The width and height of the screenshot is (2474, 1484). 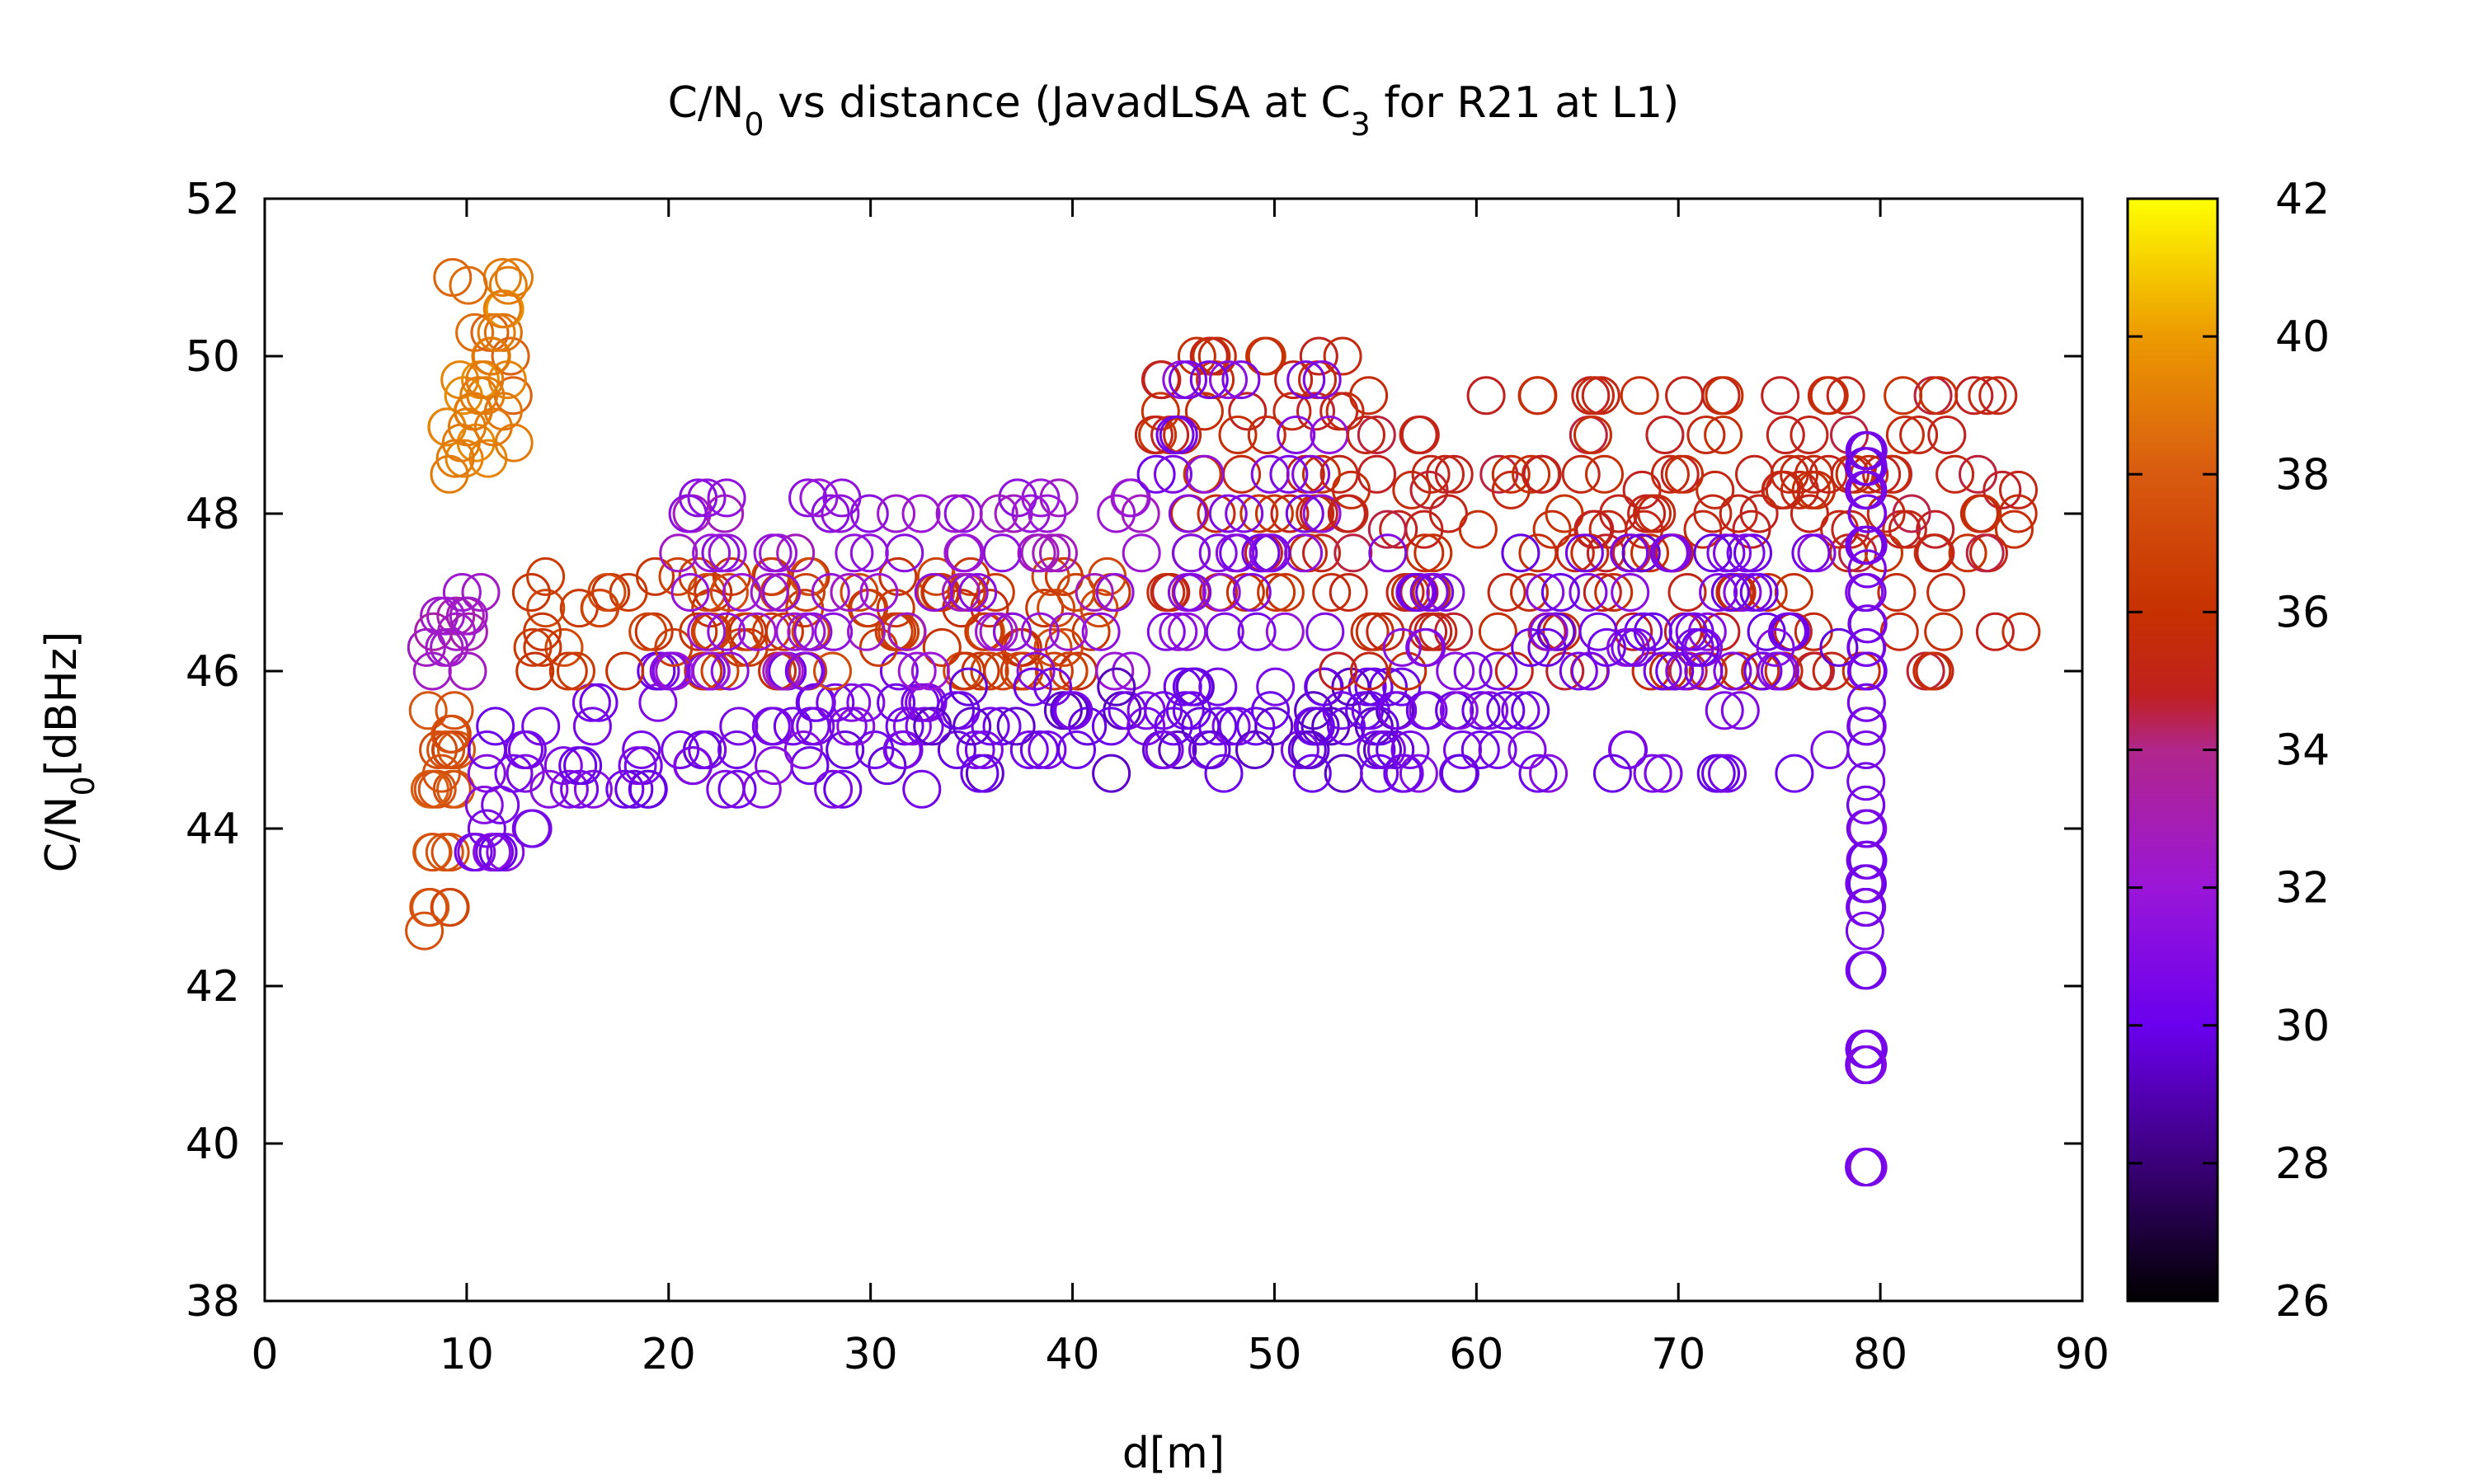 I want to click on y-tick-label: 46, so click(x=213, y=672).